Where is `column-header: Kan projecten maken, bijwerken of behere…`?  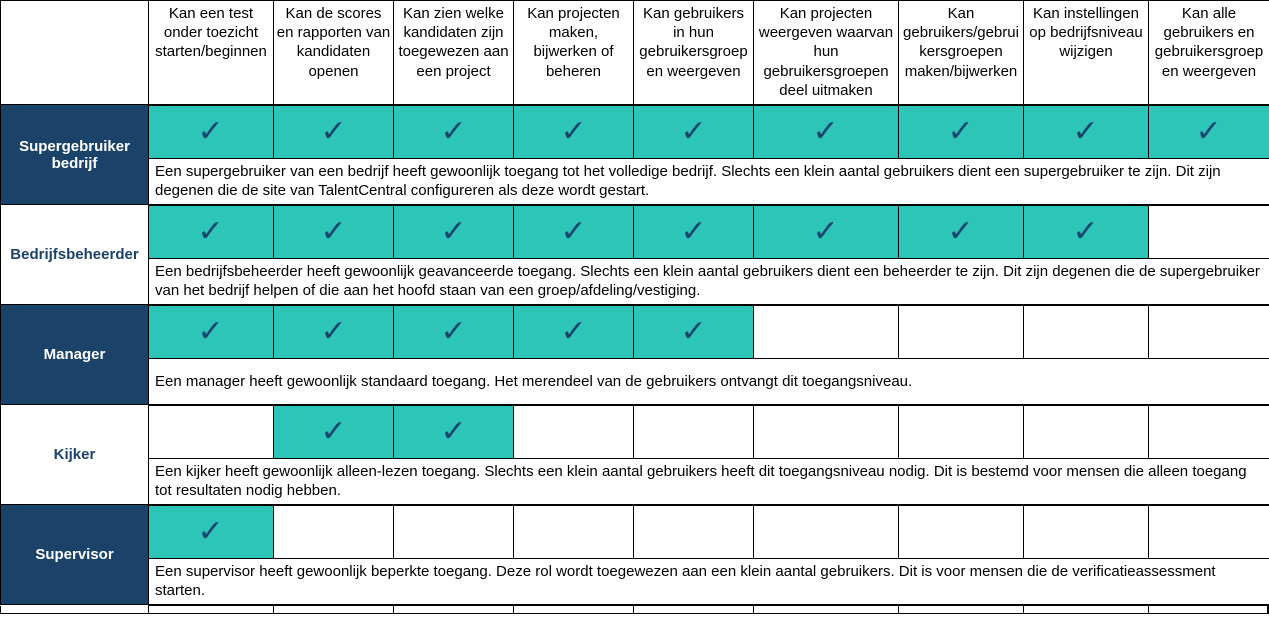
column-header: Kan projecten maken, bijwerken of behere… is located at coordinates (573, 52).